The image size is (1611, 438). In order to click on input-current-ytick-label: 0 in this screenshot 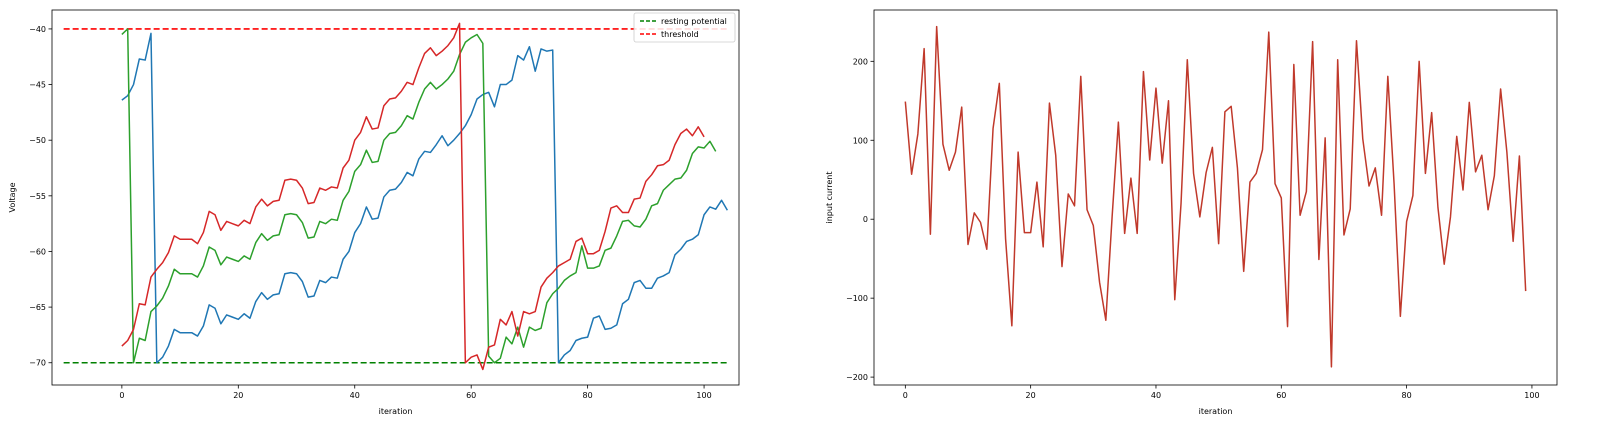, I will do `click(865, 219)`.